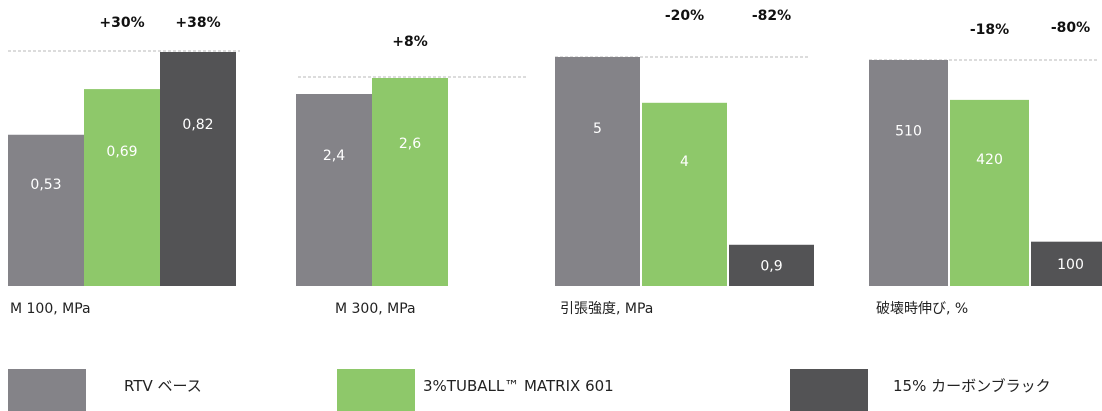  Describe the element at coordinates (410, 42) in the screenshot. I see `change-label: +8%` at that location.